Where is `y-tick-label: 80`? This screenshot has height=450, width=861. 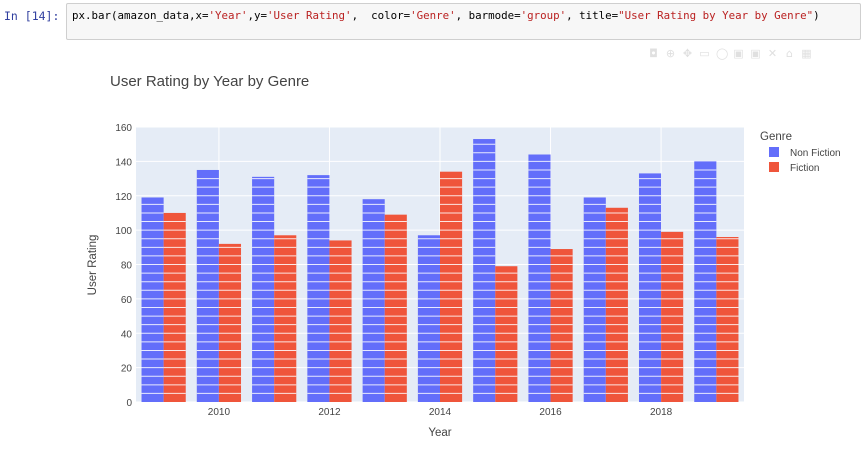
y-tick-label: 80 is located at coordinates (127, 266).